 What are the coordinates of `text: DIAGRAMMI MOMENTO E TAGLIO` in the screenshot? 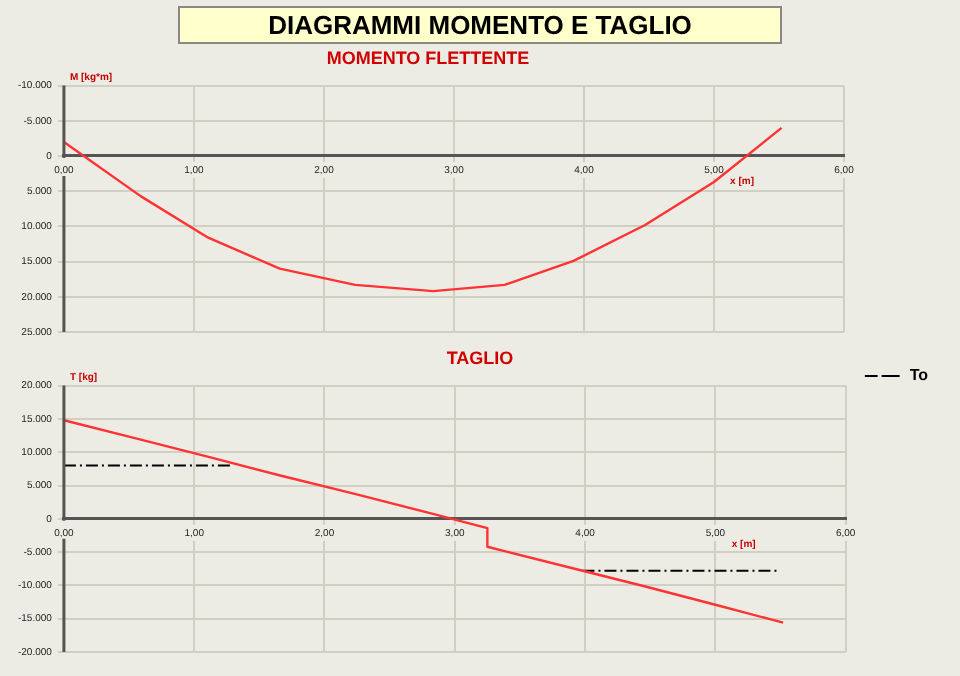 It's located at (480, 25).